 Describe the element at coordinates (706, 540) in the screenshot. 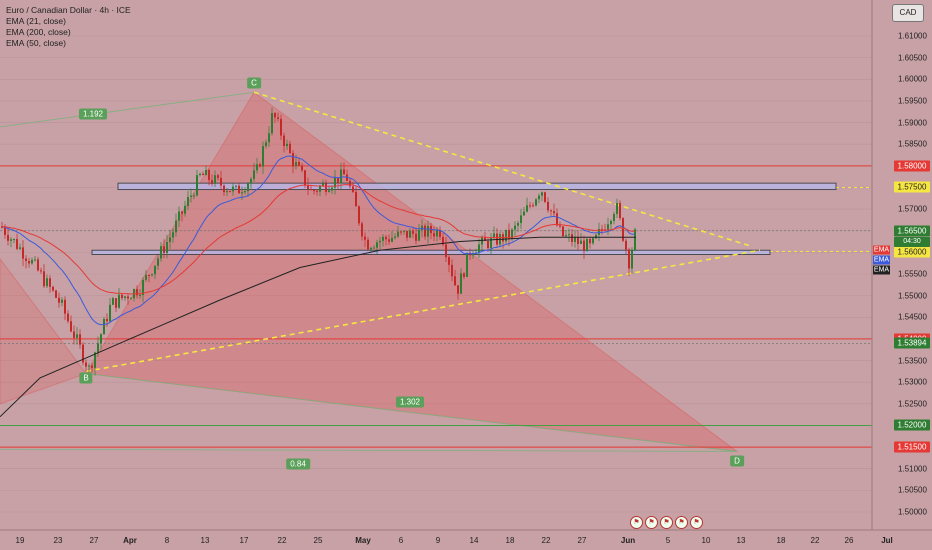

I see `time-tick-label: 10` at that location.